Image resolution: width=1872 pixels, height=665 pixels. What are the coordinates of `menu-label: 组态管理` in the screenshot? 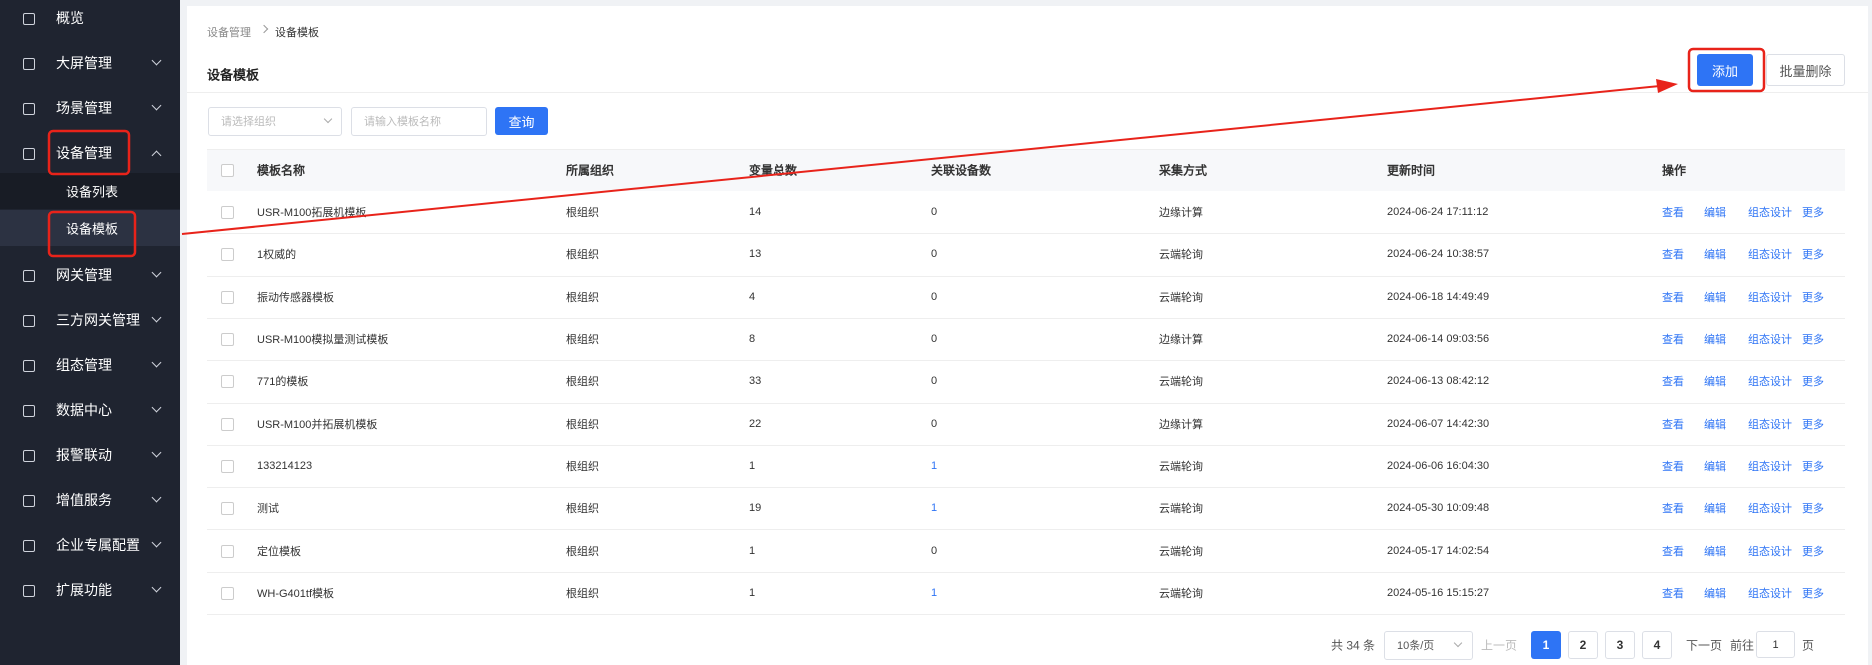 It's located at (84, 365).